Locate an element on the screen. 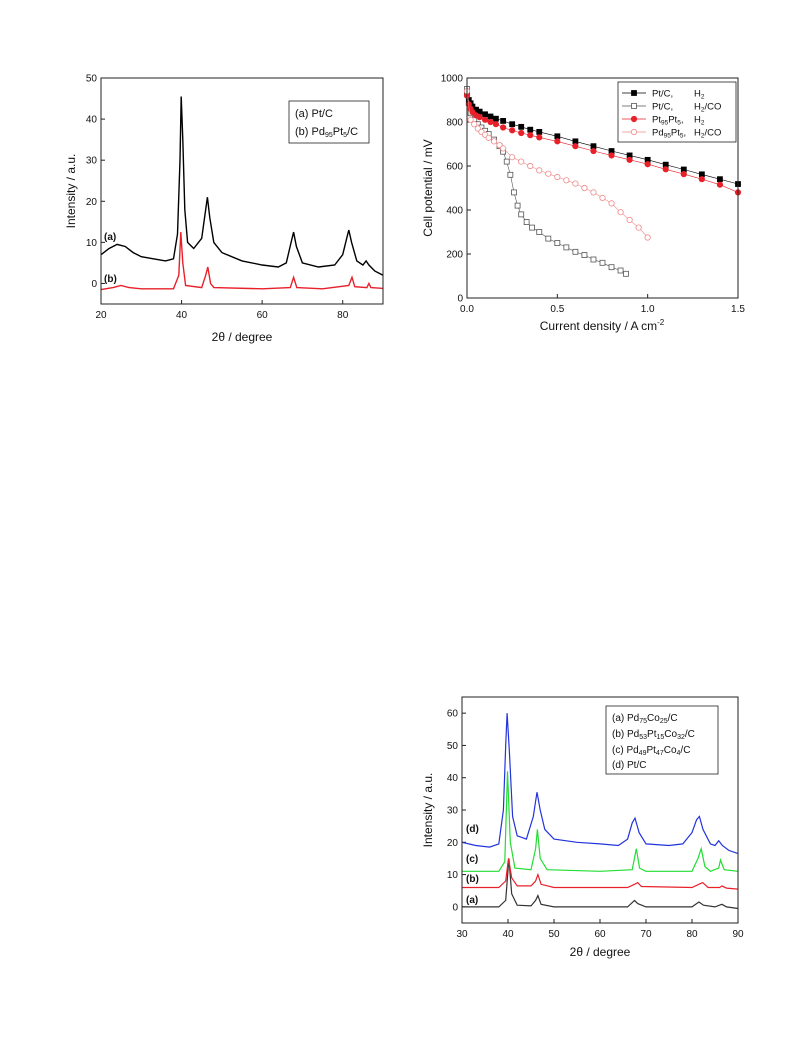  c1-ytick-label-4: 40 is located at coordinates (92, 120).